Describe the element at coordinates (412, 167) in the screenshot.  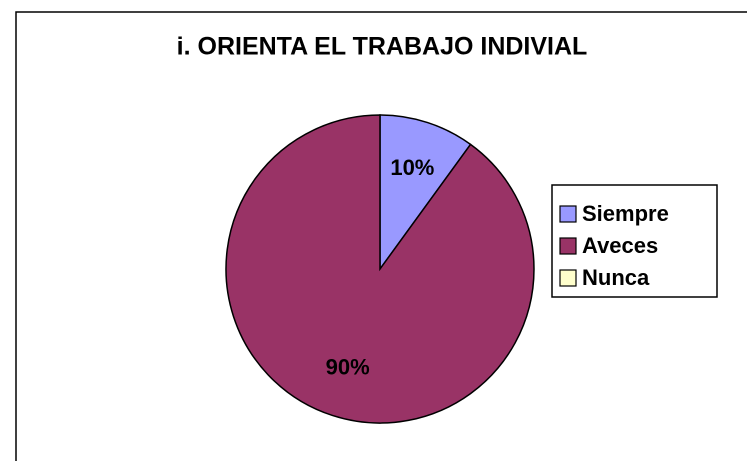
I see `data-label: 10%` at that location.